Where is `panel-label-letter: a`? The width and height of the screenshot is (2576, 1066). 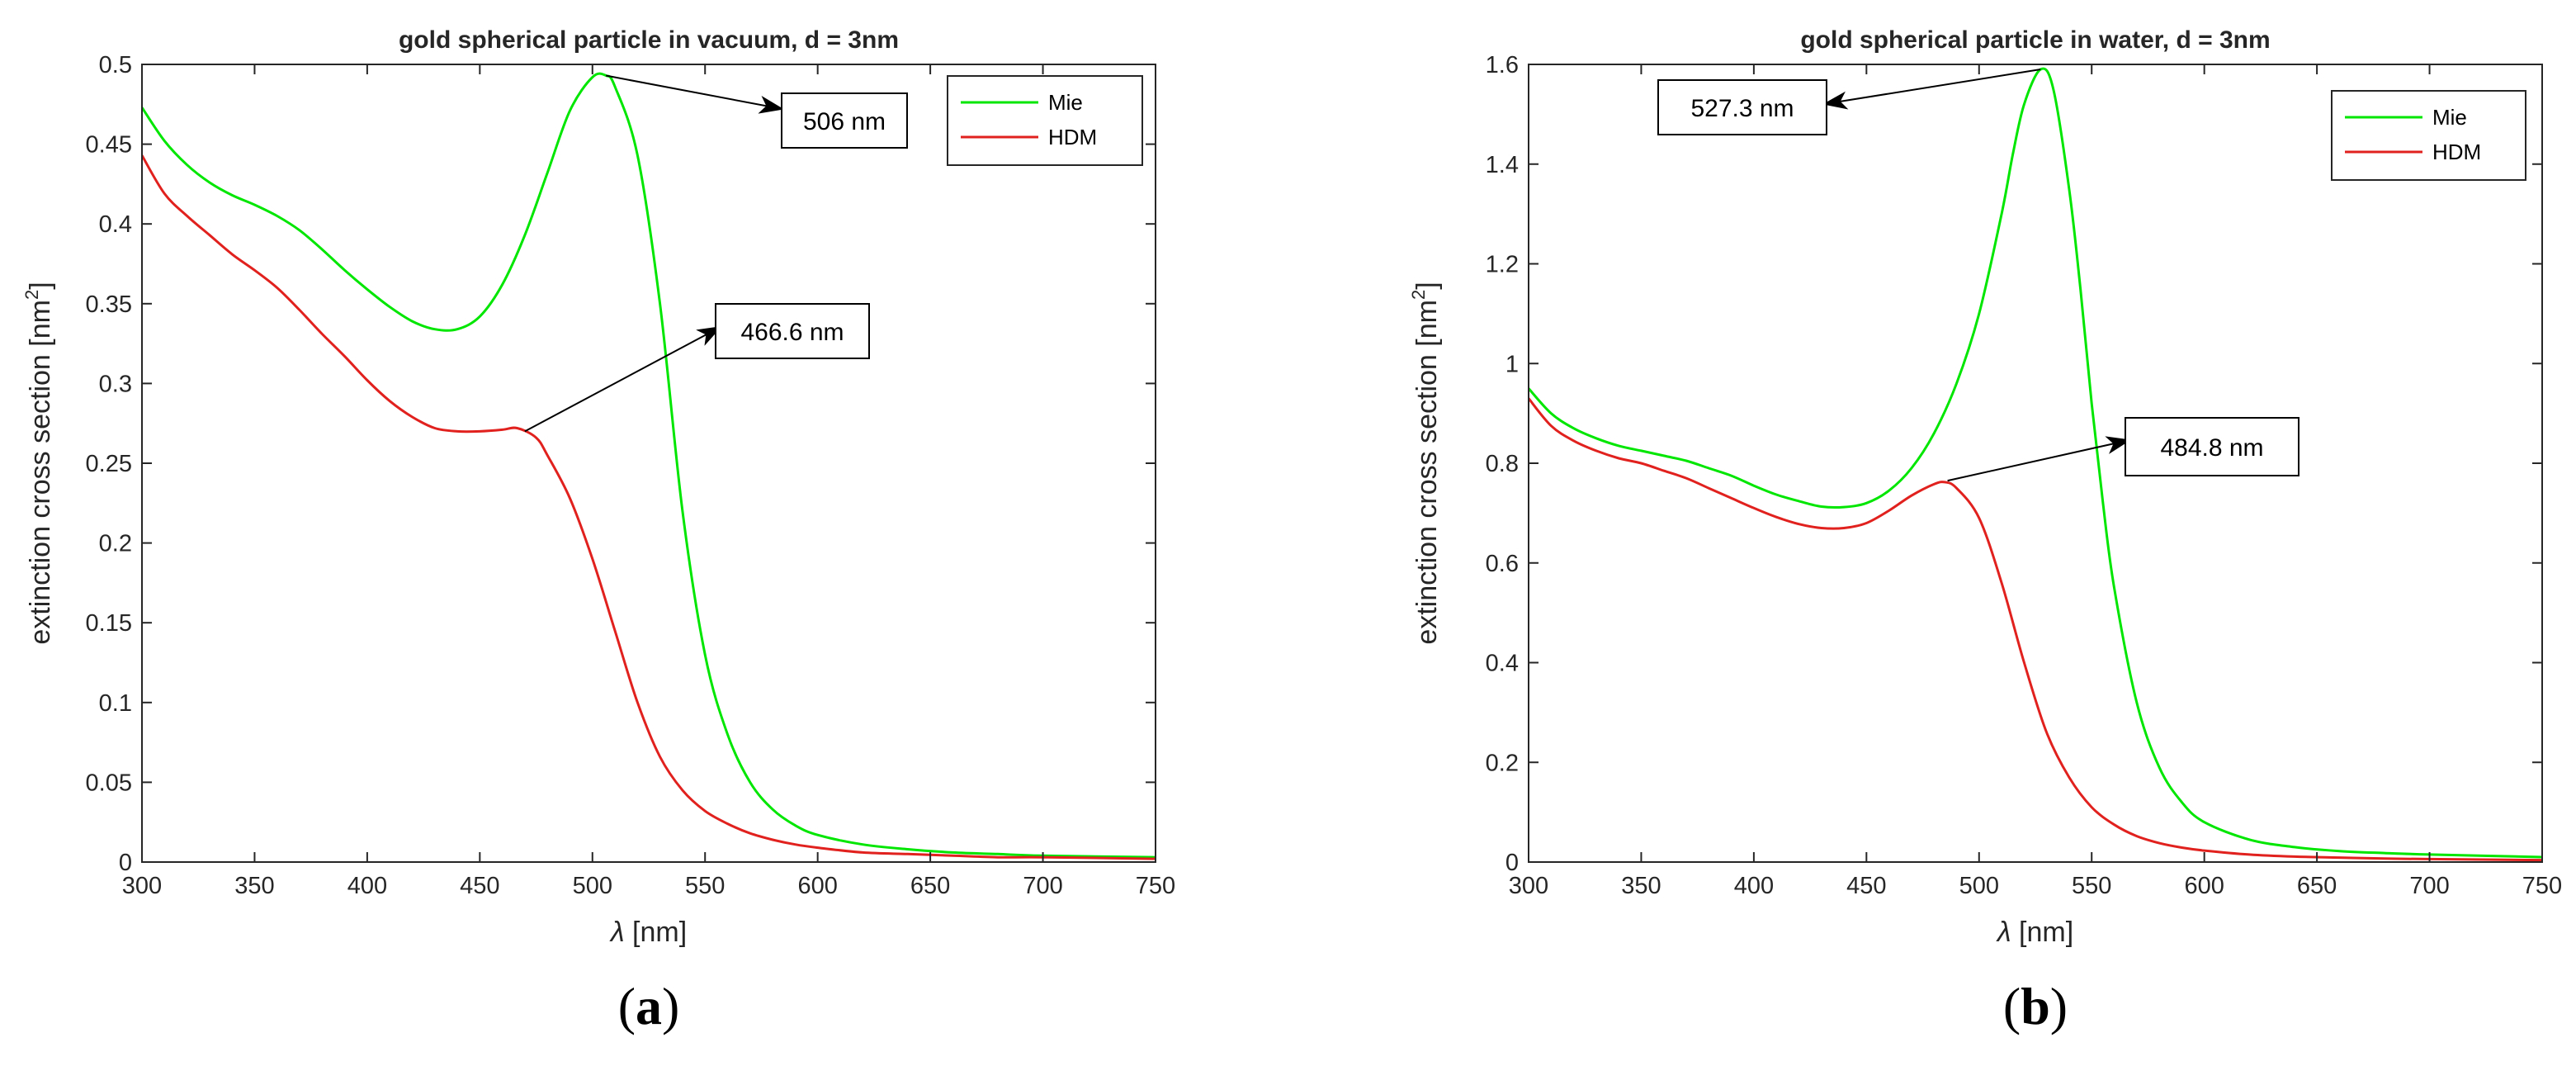 panel-label-letter: a is located at coordinates (649, 1006).